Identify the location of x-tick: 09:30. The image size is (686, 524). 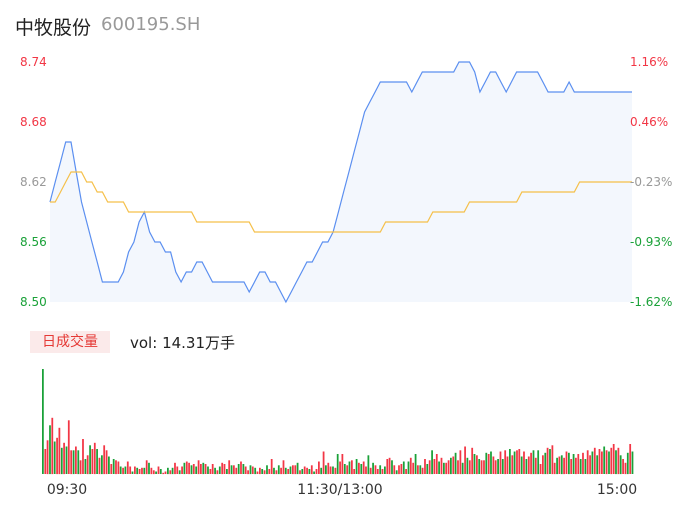
(67, 490).